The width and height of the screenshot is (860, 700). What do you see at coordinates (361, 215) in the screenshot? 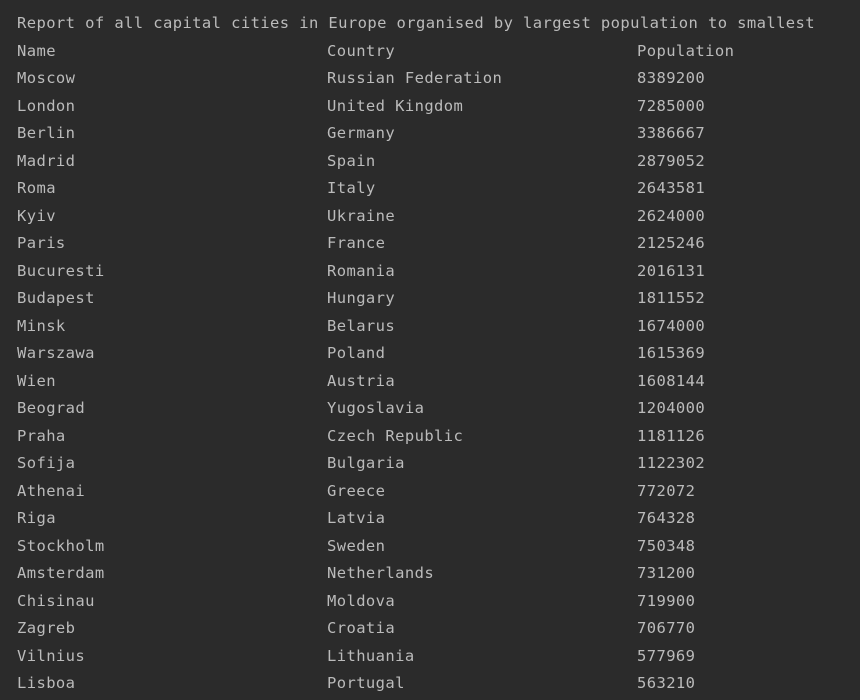
I see `cell-country: Ukraine` at bounding box center [361, 215].